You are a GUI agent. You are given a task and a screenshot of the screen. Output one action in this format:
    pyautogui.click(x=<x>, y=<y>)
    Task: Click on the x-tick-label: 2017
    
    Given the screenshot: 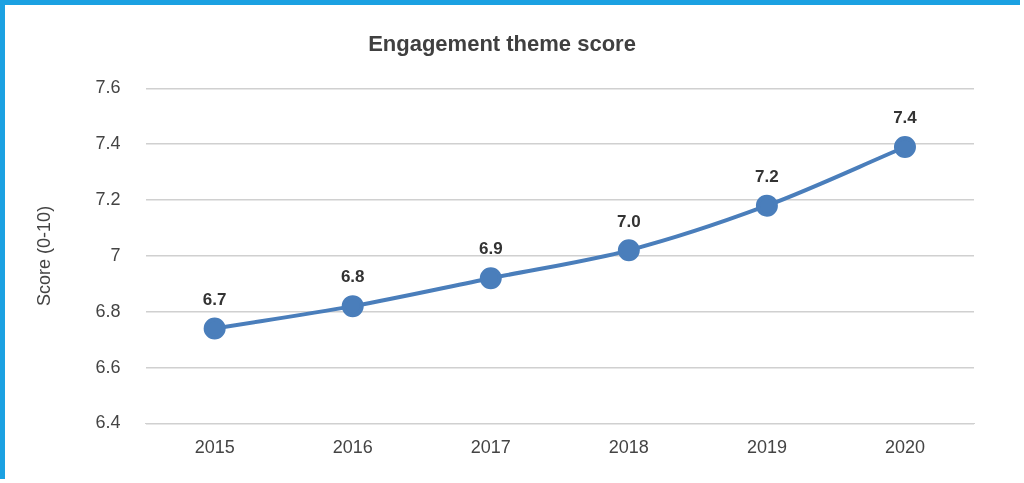 What is the action you would take?
    pyautogui.click(x=490, y=447)
    